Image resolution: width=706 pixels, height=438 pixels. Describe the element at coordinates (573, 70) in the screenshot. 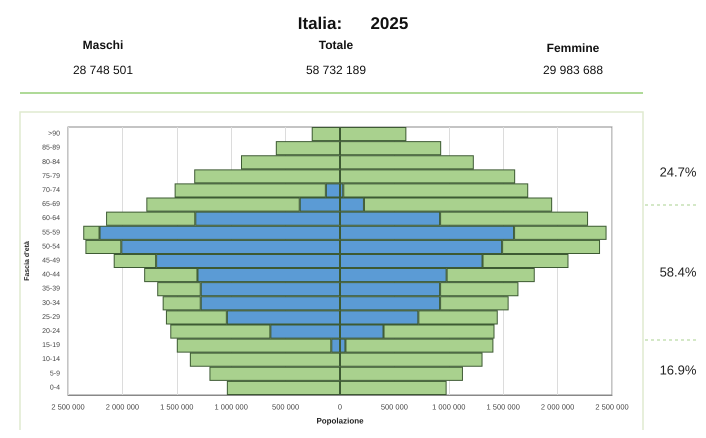

I see `text: 29 983 688` at that location.